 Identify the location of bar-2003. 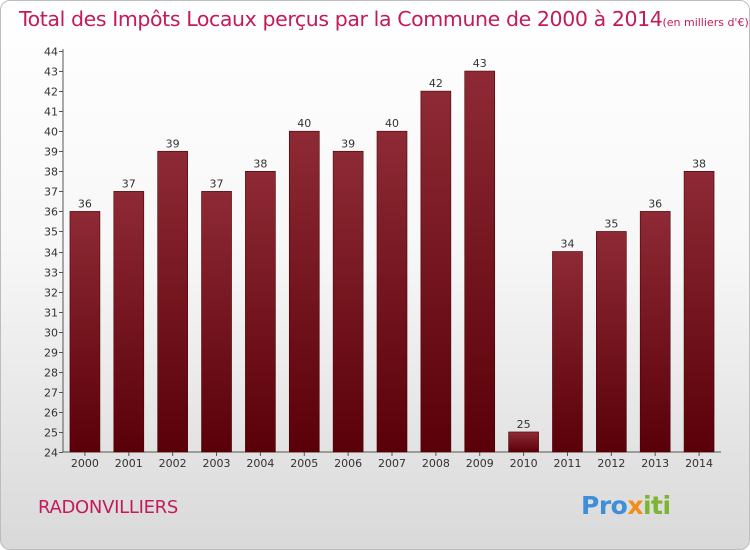
(216, 322).